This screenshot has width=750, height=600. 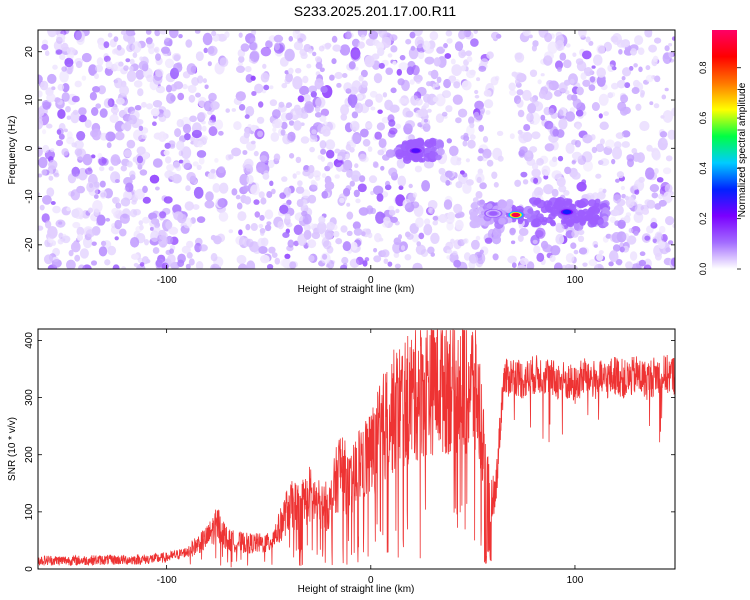 I want to click on x-tick-label: 100, so click(x=575, y=280).